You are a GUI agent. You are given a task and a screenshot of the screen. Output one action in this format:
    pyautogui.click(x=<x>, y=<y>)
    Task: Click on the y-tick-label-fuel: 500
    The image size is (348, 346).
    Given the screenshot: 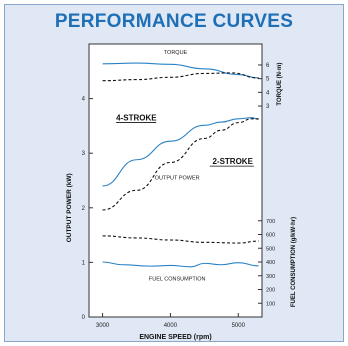 What is the action you would take?
    pyautogui.click(x=270, y=249)
    